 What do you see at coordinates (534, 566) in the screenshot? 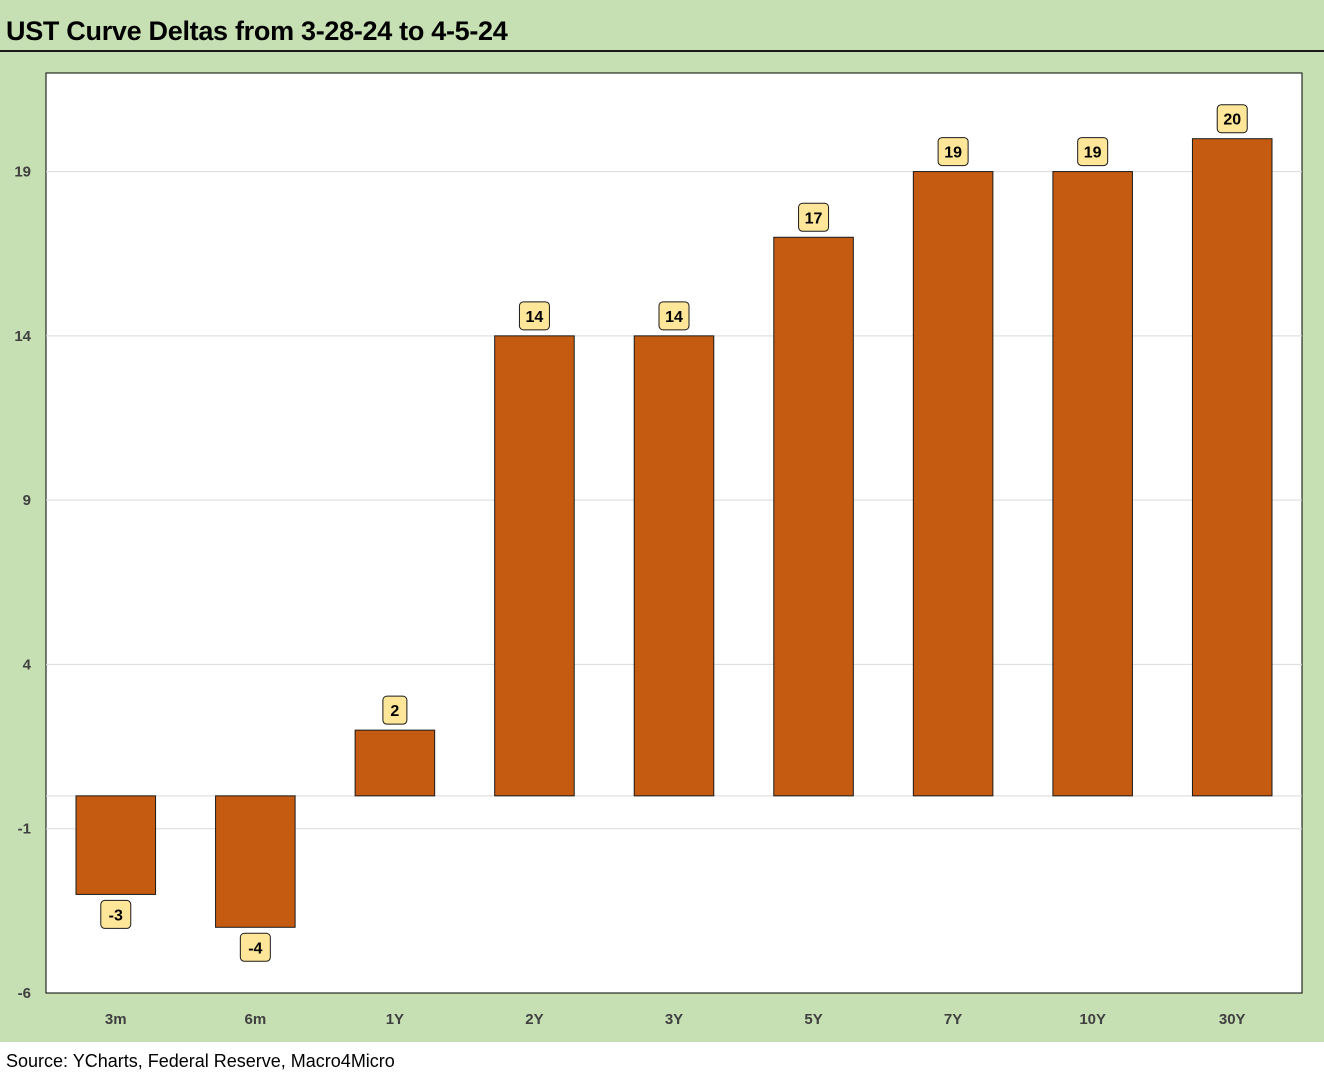
I see `bar-2Y` at bounding box center [534, 566].